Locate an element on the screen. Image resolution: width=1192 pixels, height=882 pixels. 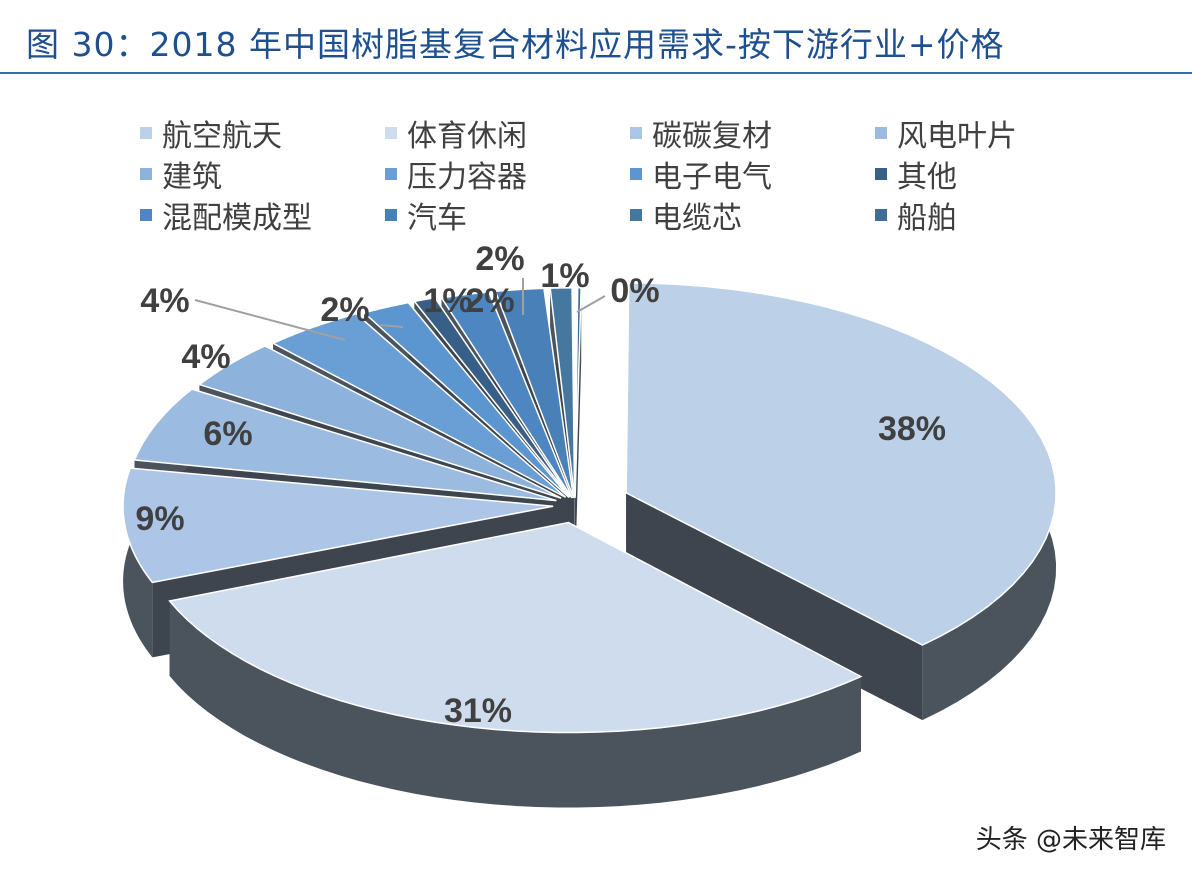
legend-item: 汽车 is located at coordinates (507, 216).